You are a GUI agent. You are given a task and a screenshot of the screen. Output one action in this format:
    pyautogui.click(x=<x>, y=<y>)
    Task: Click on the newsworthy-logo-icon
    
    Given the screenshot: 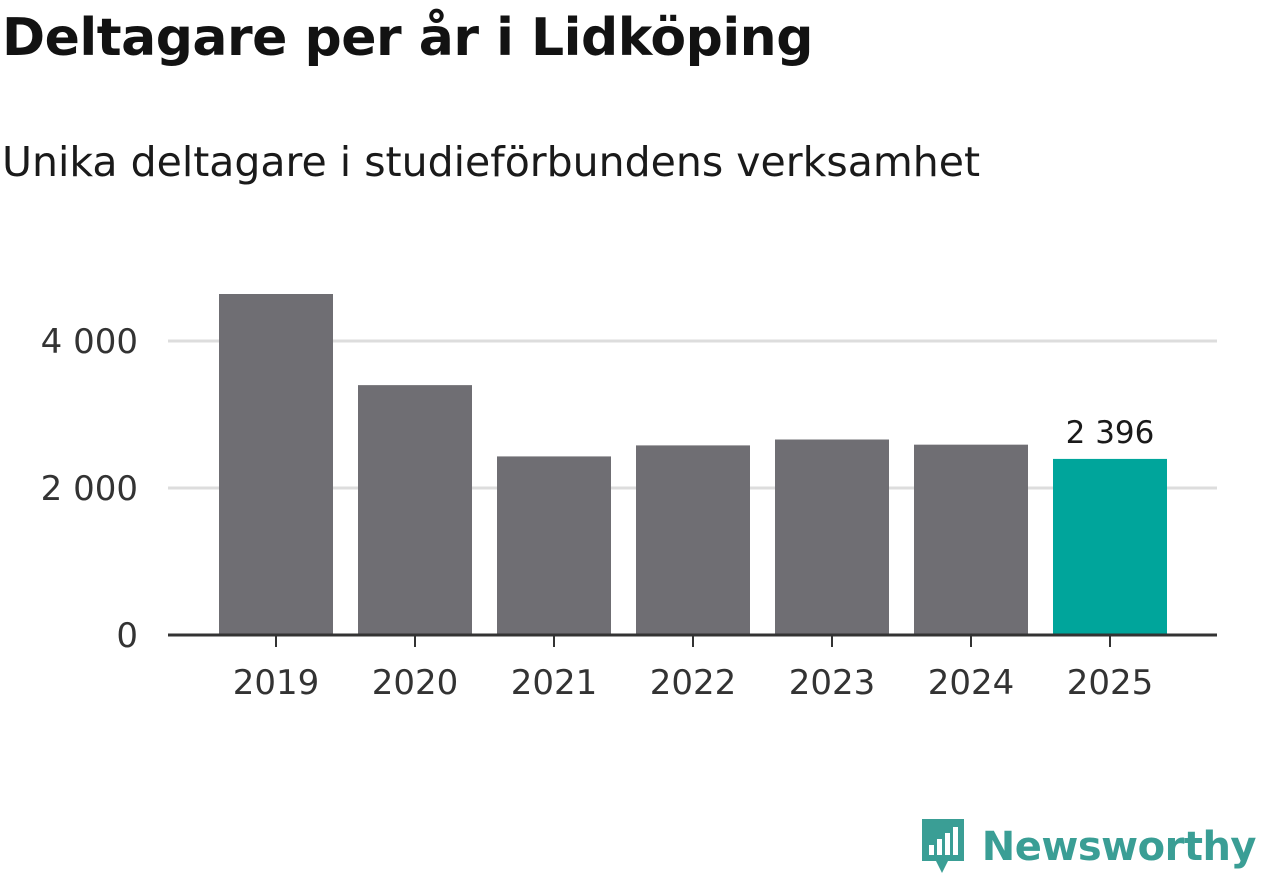 What is the action you would take?
    pyautogui.click(x=942, y=846)
    